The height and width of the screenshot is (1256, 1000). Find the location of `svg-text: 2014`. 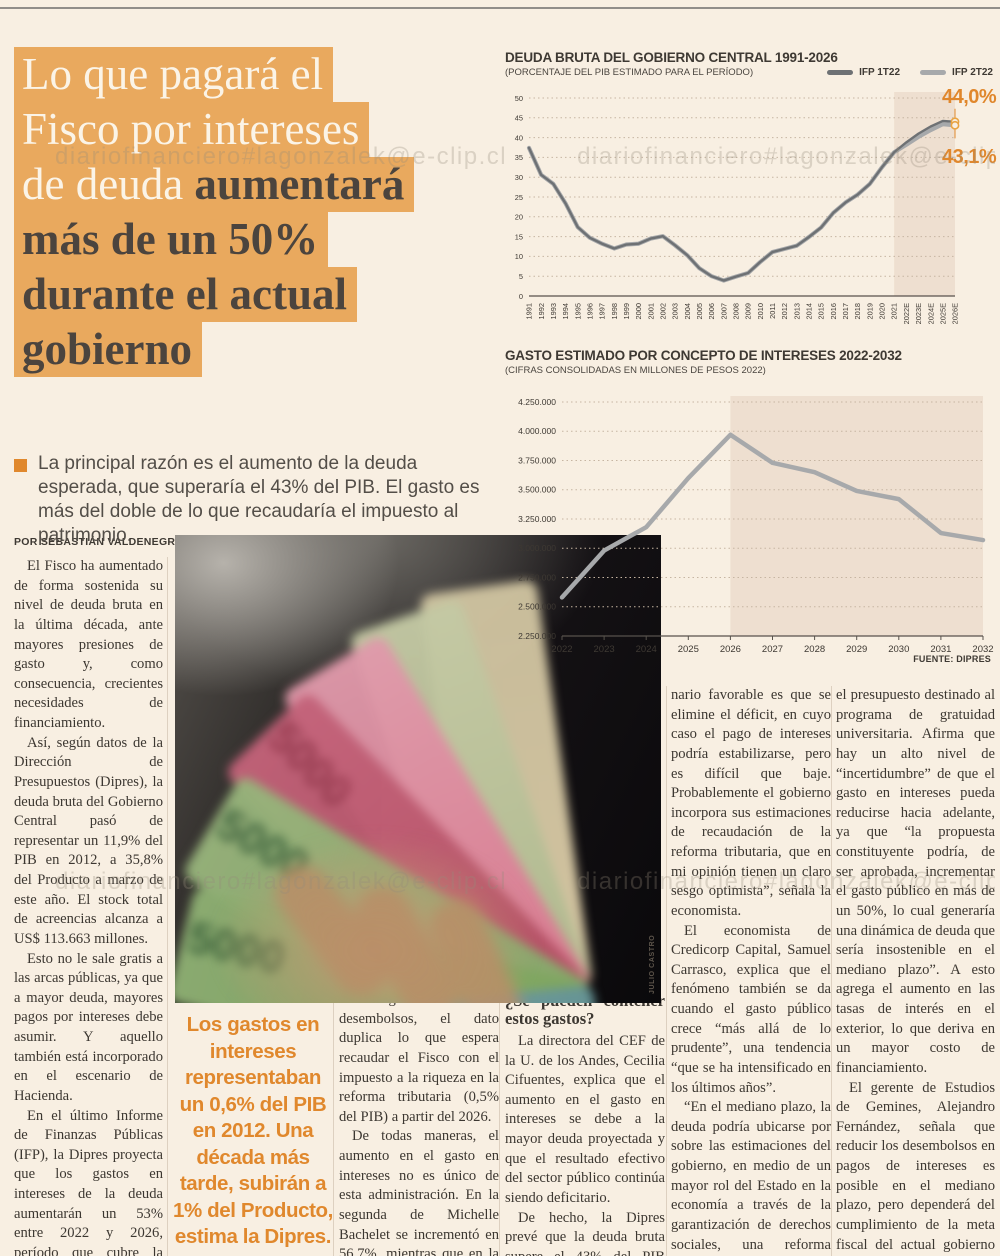

svg-text: 2014 is located at coordinates (809, 311).